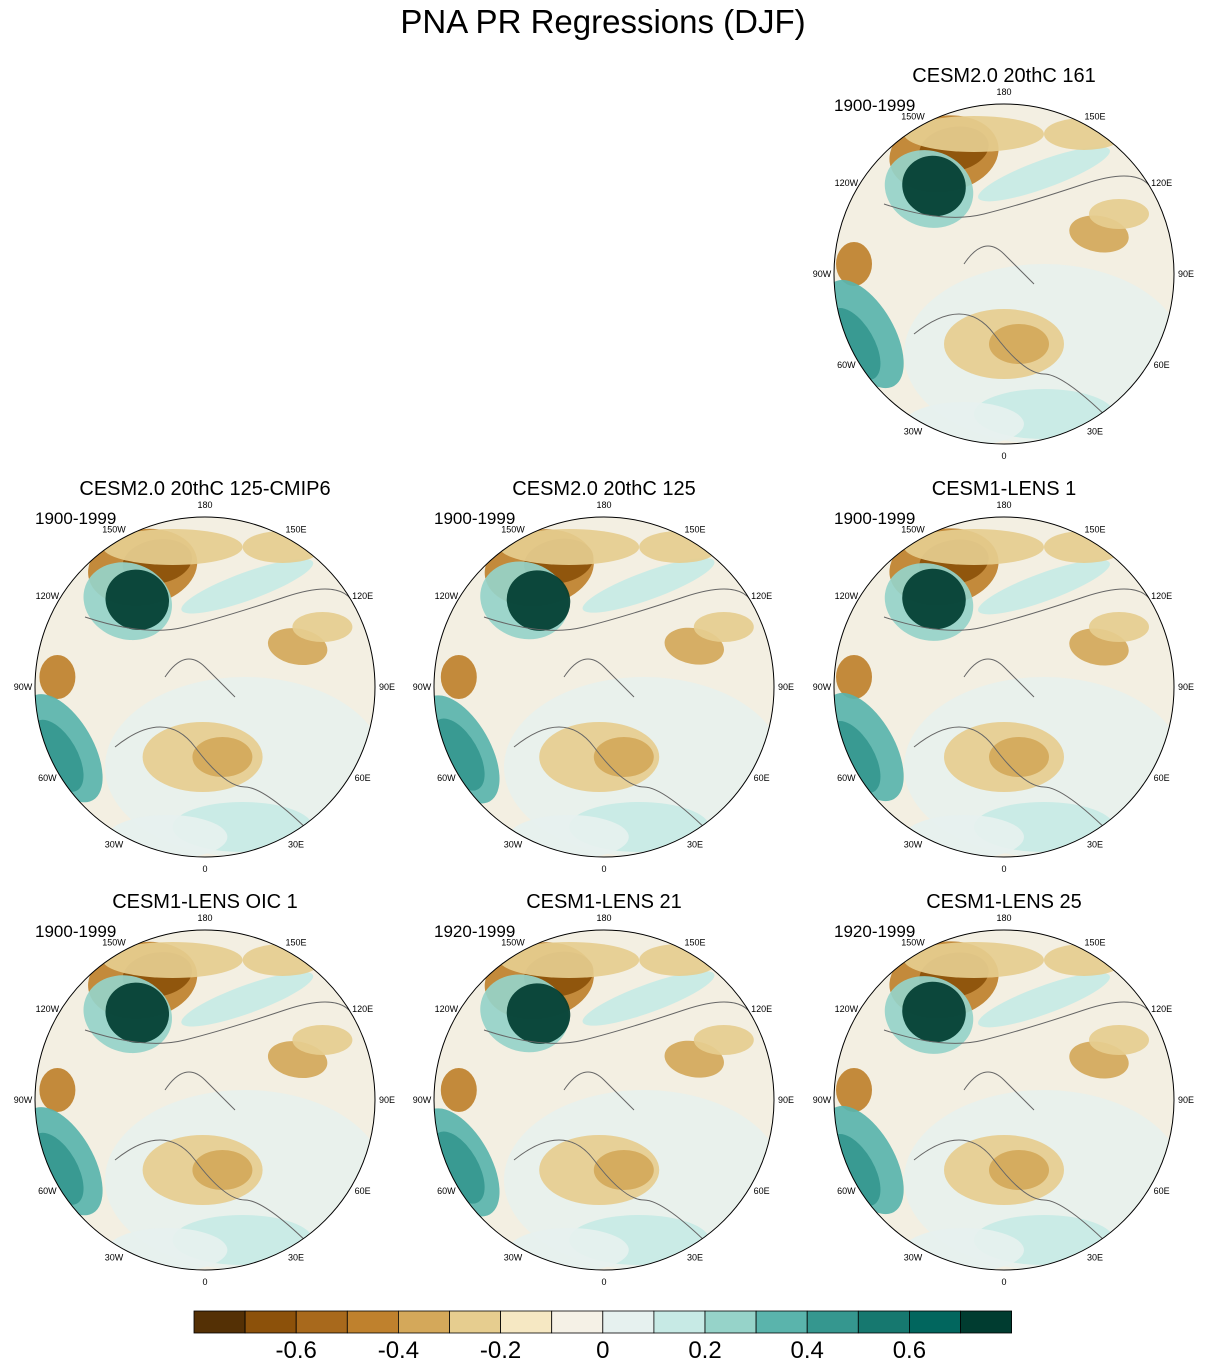 The height and width of the screenshot is (1366, 1206). What do you see at coordinates (604, 902) in the screenshot?
I see `panel-title: CESM1-LENS 21` at bounding box center [604, 902].